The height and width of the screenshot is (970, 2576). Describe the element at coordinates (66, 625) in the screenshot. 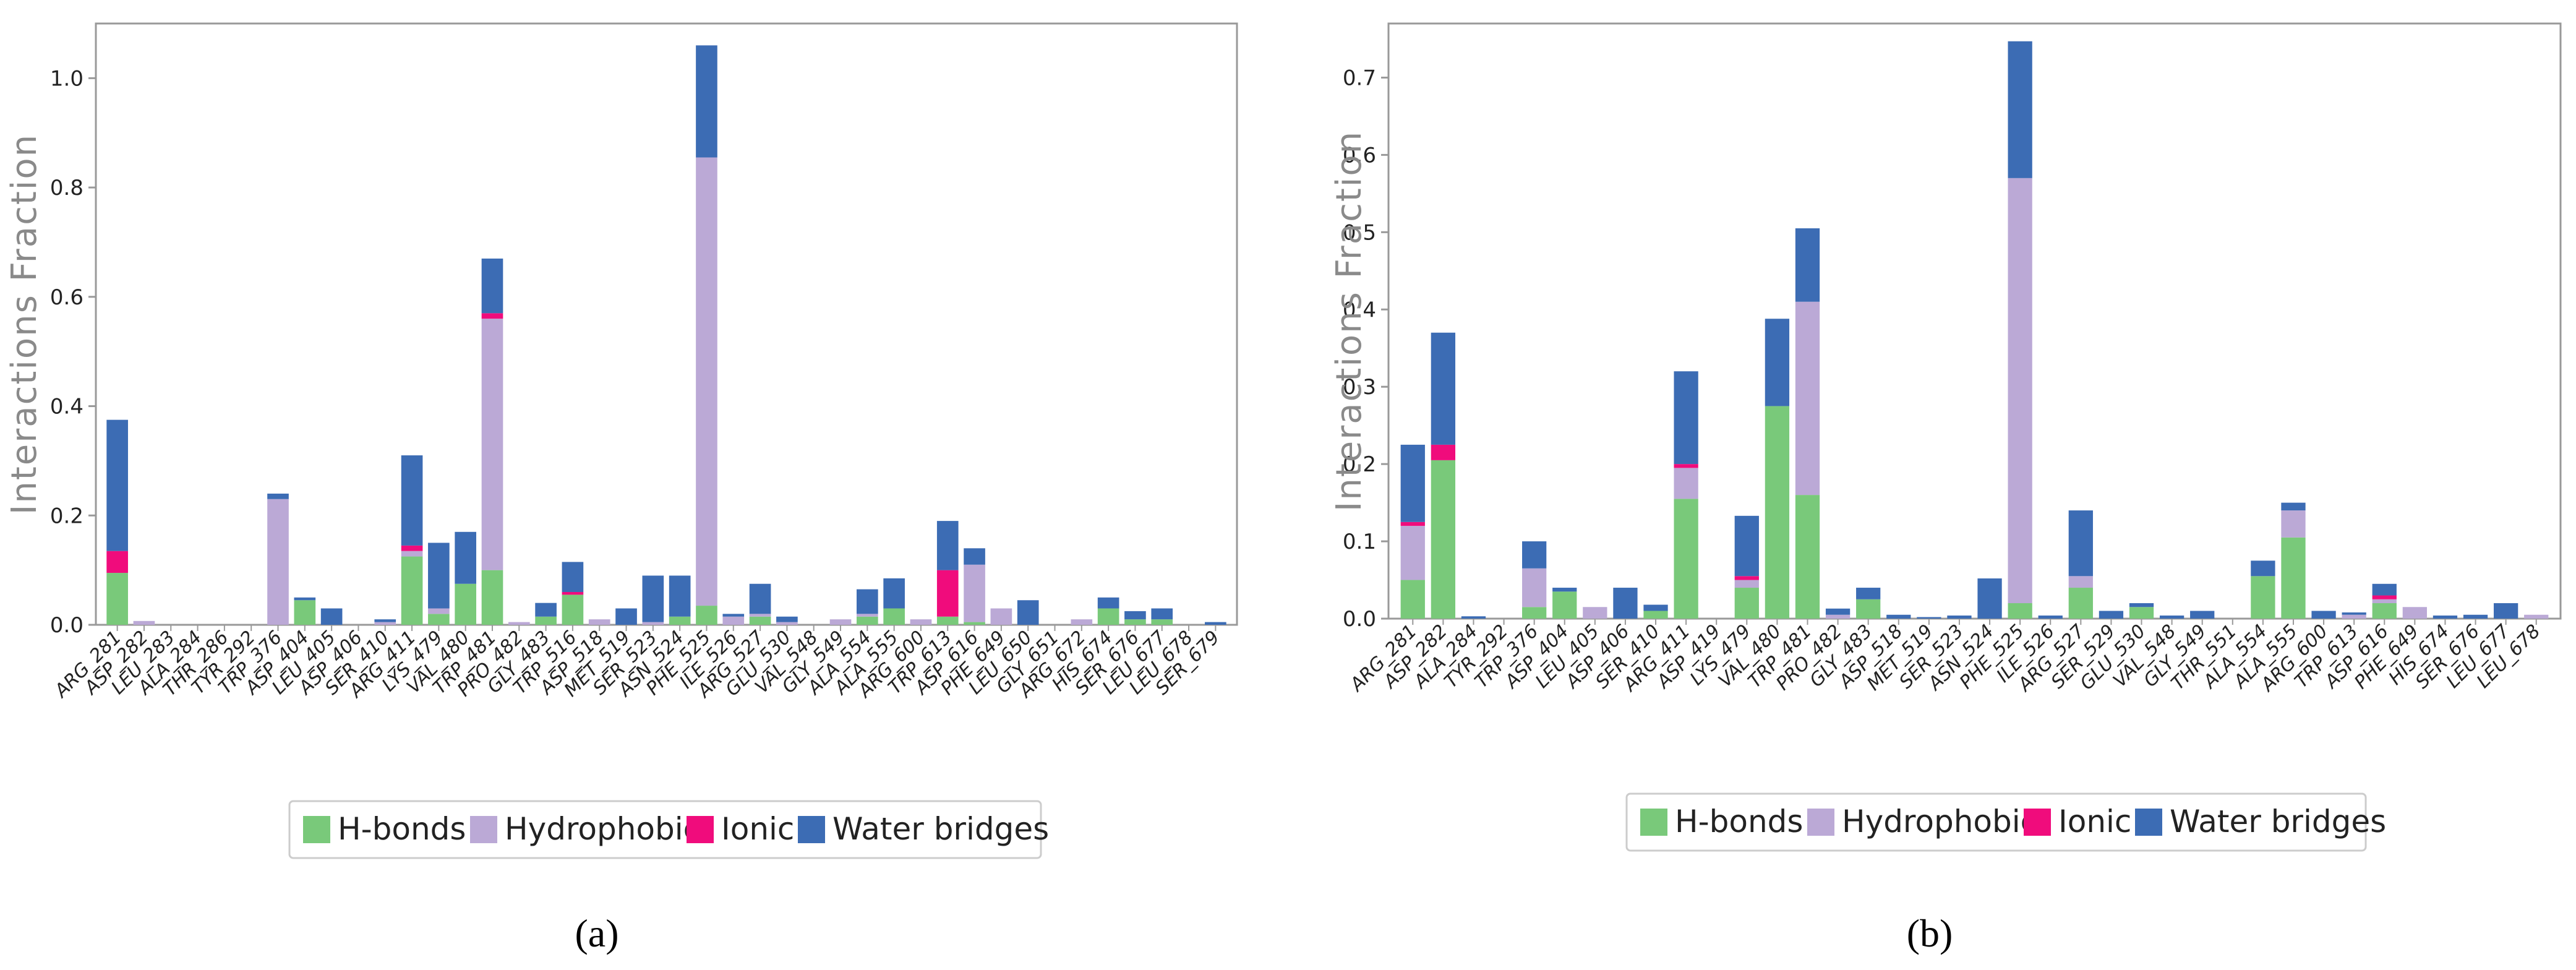

I see `y-tick-label: 0.0` at that location.